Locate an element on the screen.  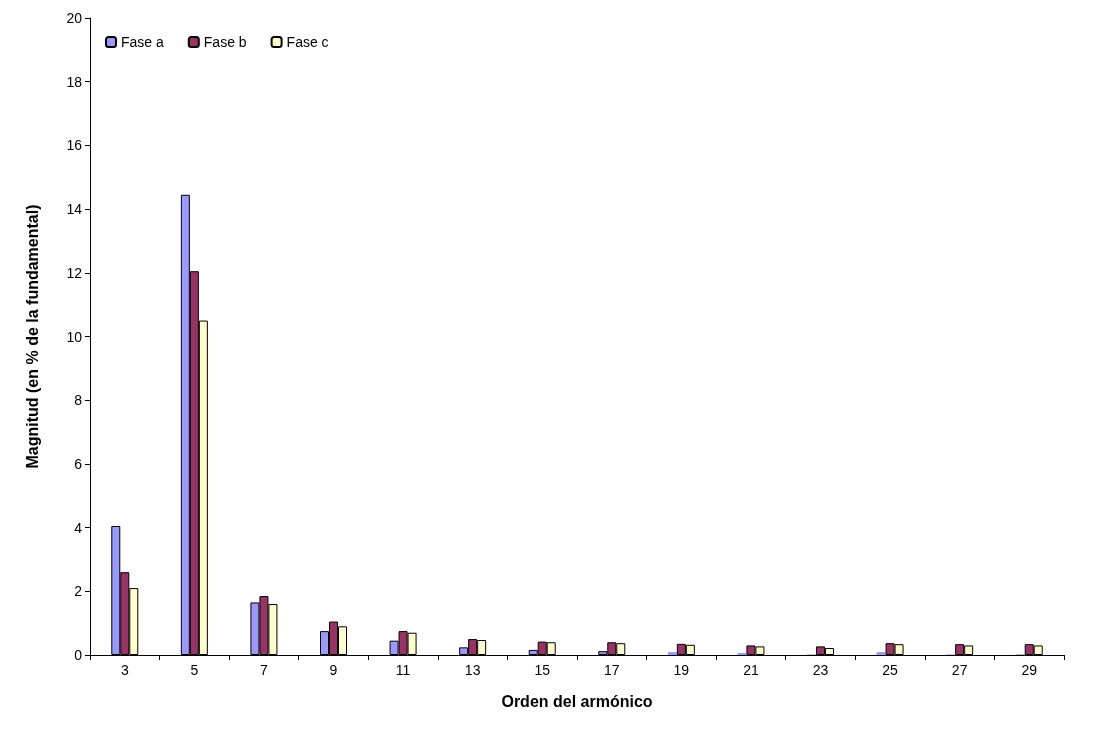
y-tick-label: 14 is located at coordinates (74, 209).